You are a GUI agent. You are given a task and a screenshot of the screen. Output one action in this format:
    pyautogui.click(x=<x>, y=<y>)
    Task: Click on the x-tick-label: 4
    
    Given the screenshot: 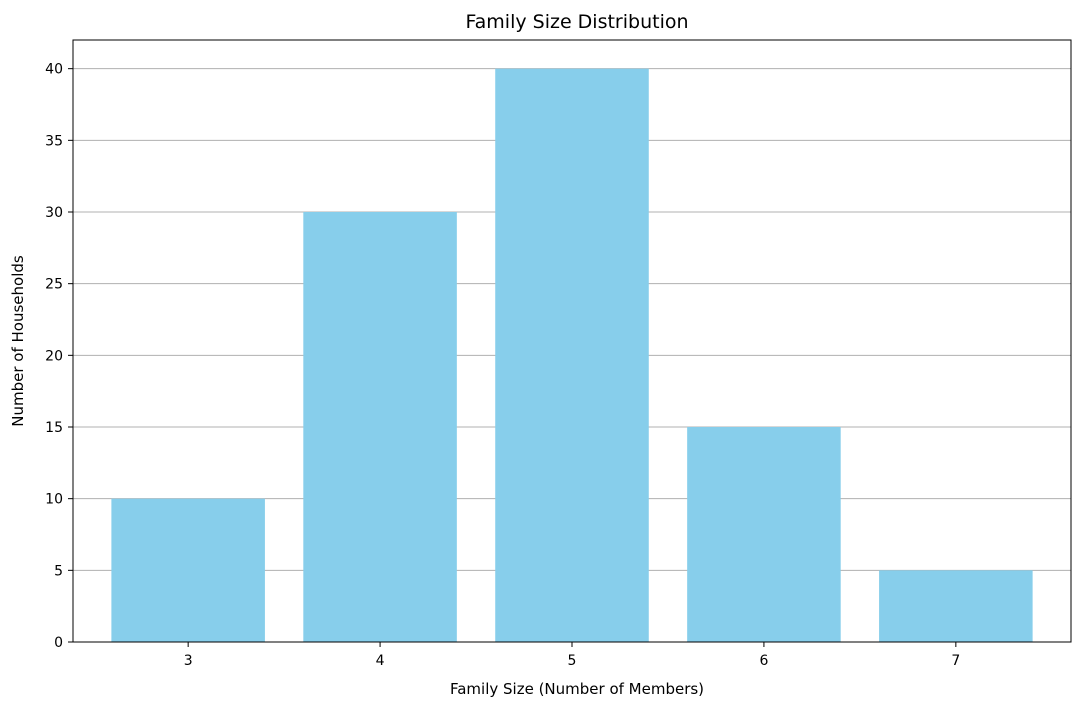 What is the action you would take?
    pyautogui.click(x=380, y=661)
    